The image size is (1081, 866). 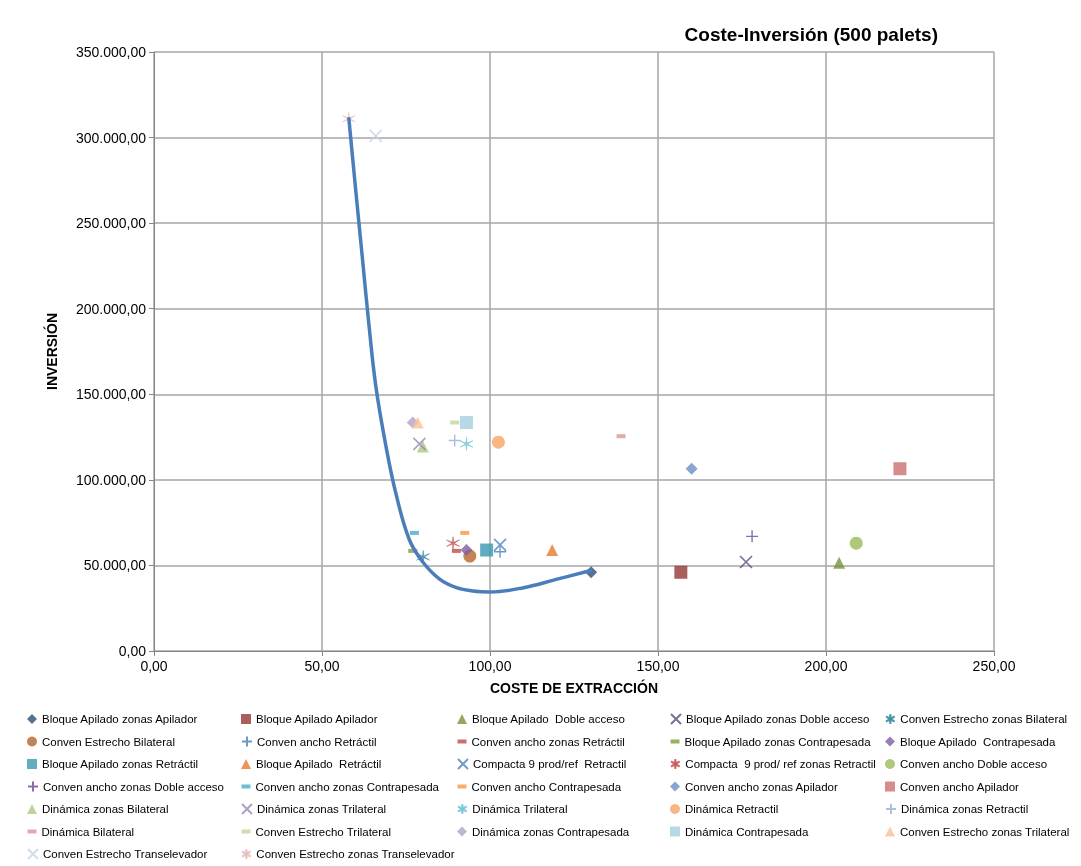 What do you see at coordinates (317, 719) in the screenshot?
I see `legend-label: Bloque Apilado Apilador` at bounding box center [317, 719].